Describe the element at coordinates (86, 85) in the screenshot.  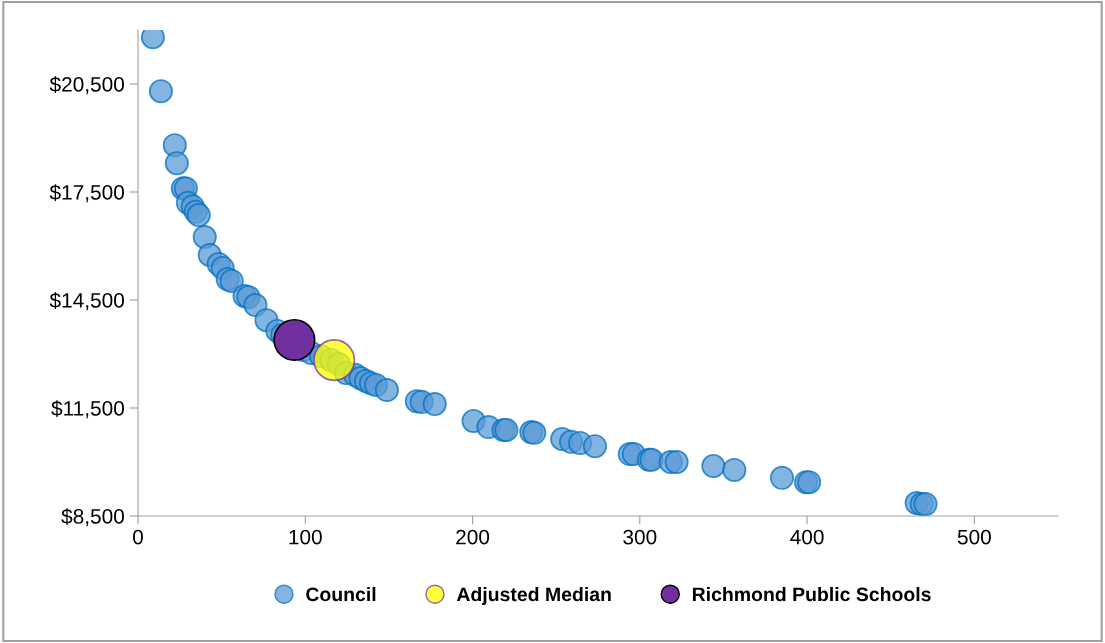
I see `y-tick-label: $20,500` at that location.